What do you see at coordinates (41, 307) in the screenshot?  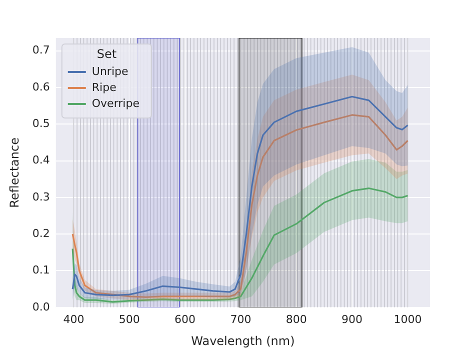 I see `y-tick-label: 0.0` at bounding box center [41, 307].